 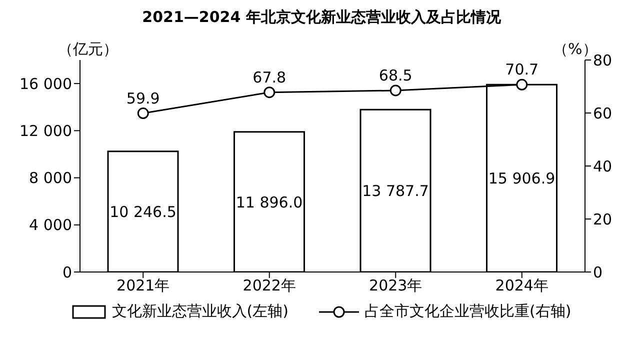 I want to click on data-label: 68.5, so click(x=395, y=75).